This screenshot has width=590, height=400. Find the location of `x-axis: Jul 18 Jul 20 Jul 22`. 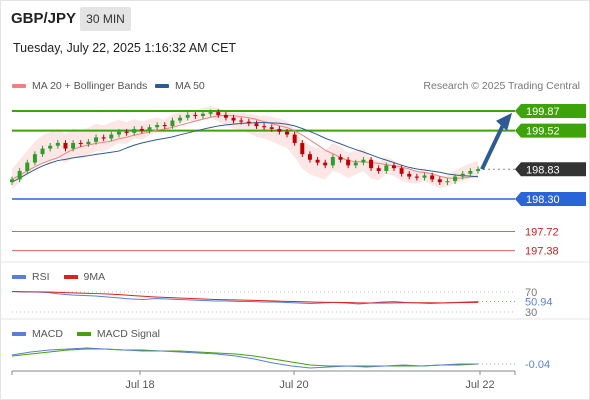

x-axis: Jul 18 Jul 20 Jul 22 is located at coordinates (263, 380).